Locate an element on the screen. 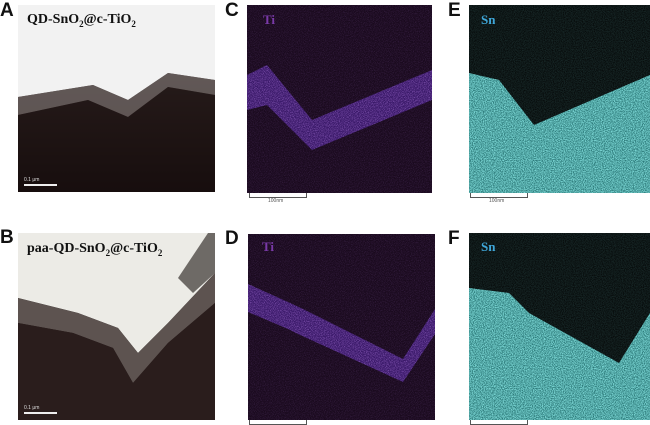 The height and width of the screenshot is (425, 650). panel-label-d: D is located at coordinates (232, 238).